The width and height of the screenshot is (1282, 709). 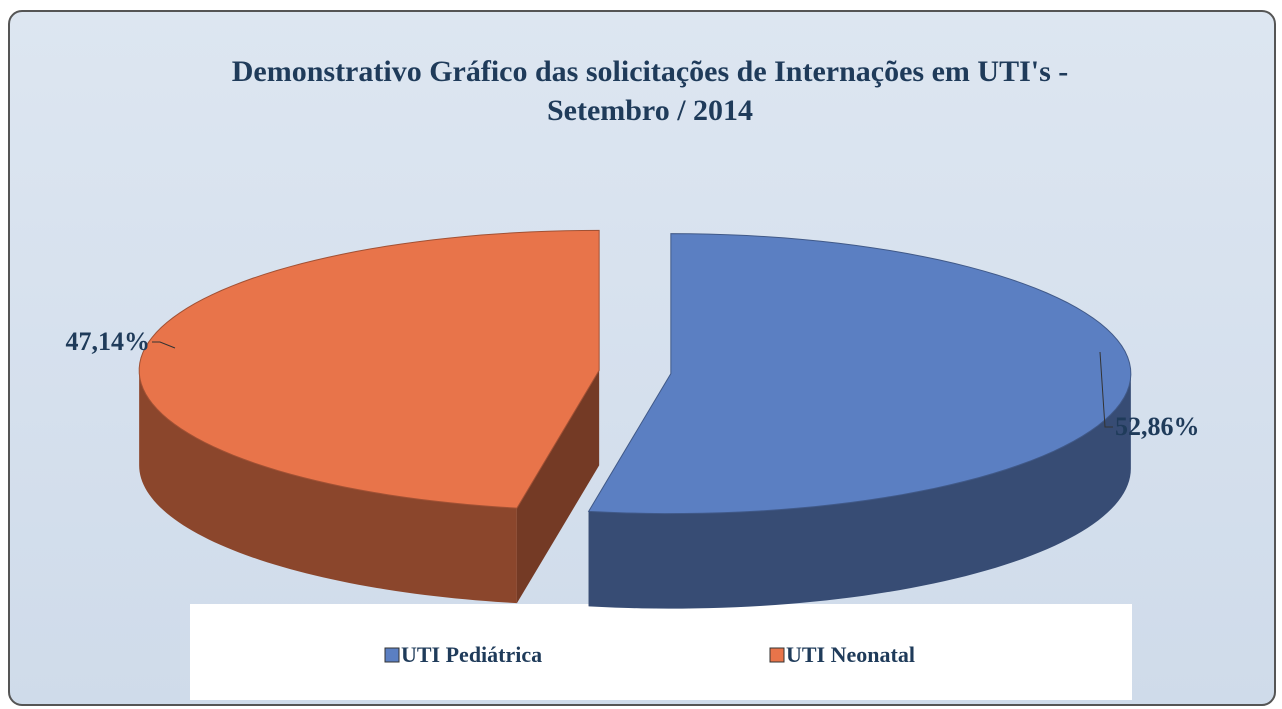 What do you see at coordinates (850, 654) in the screenshot?
I see `legend-label: UTI Neonatal` at bounding box center [850, 654].